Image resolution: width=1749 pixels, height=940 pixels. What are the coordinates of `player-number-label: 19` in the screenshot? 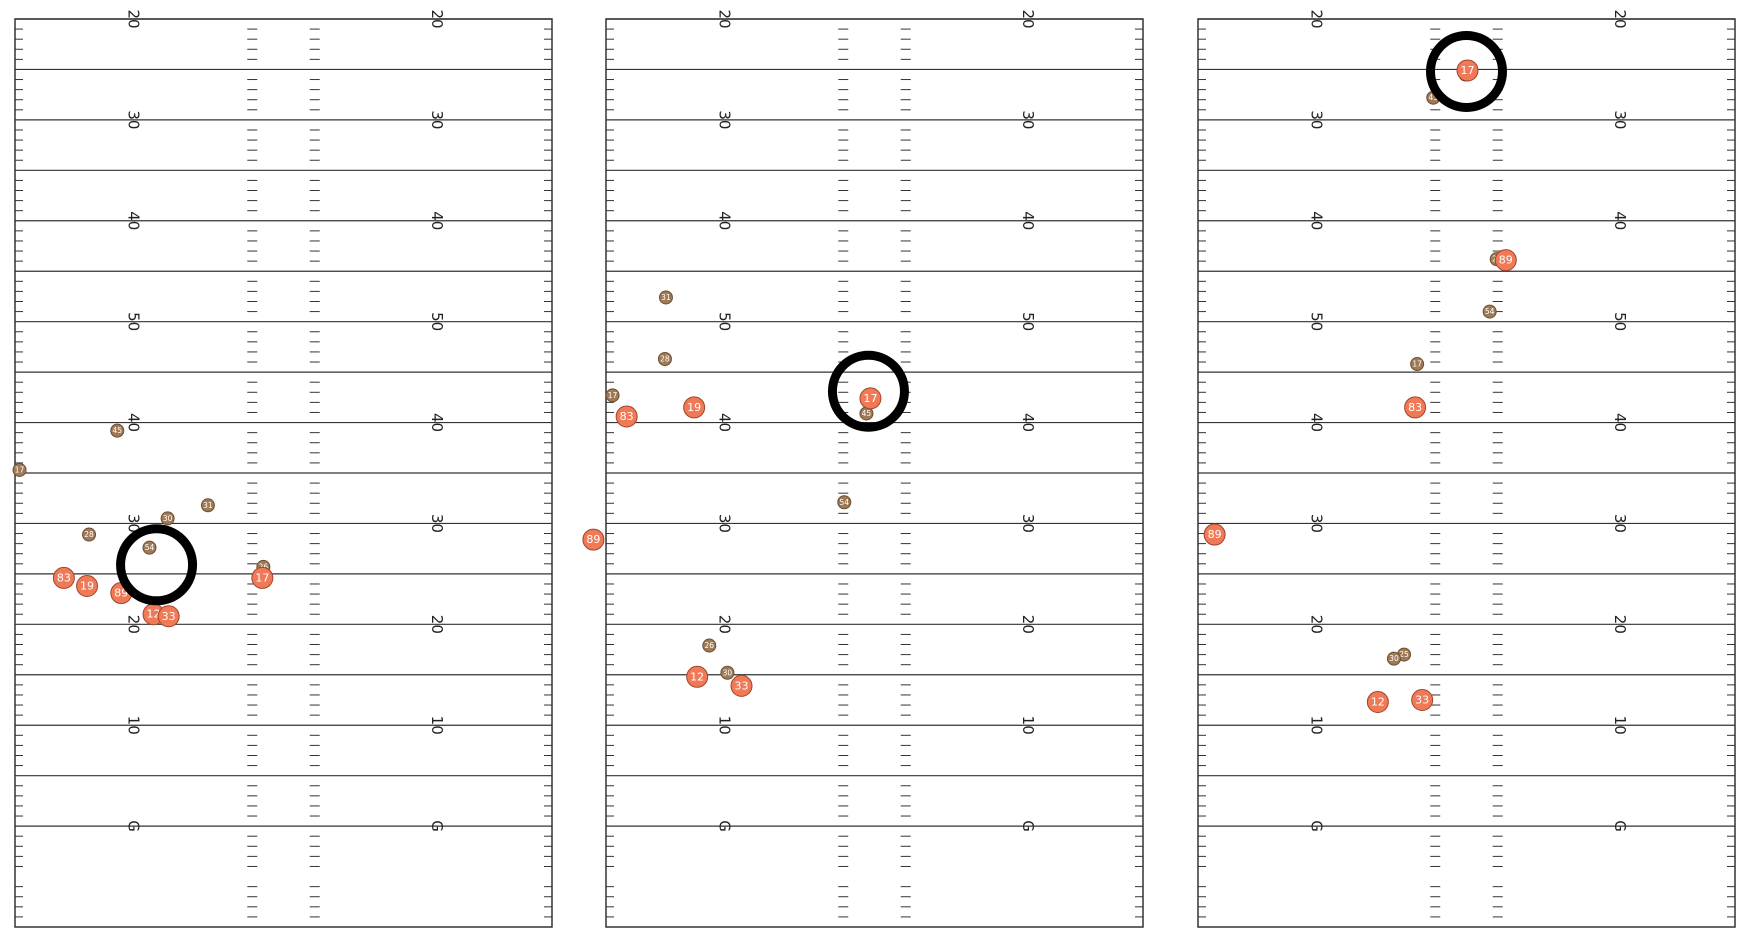 It's located at (87, 585).